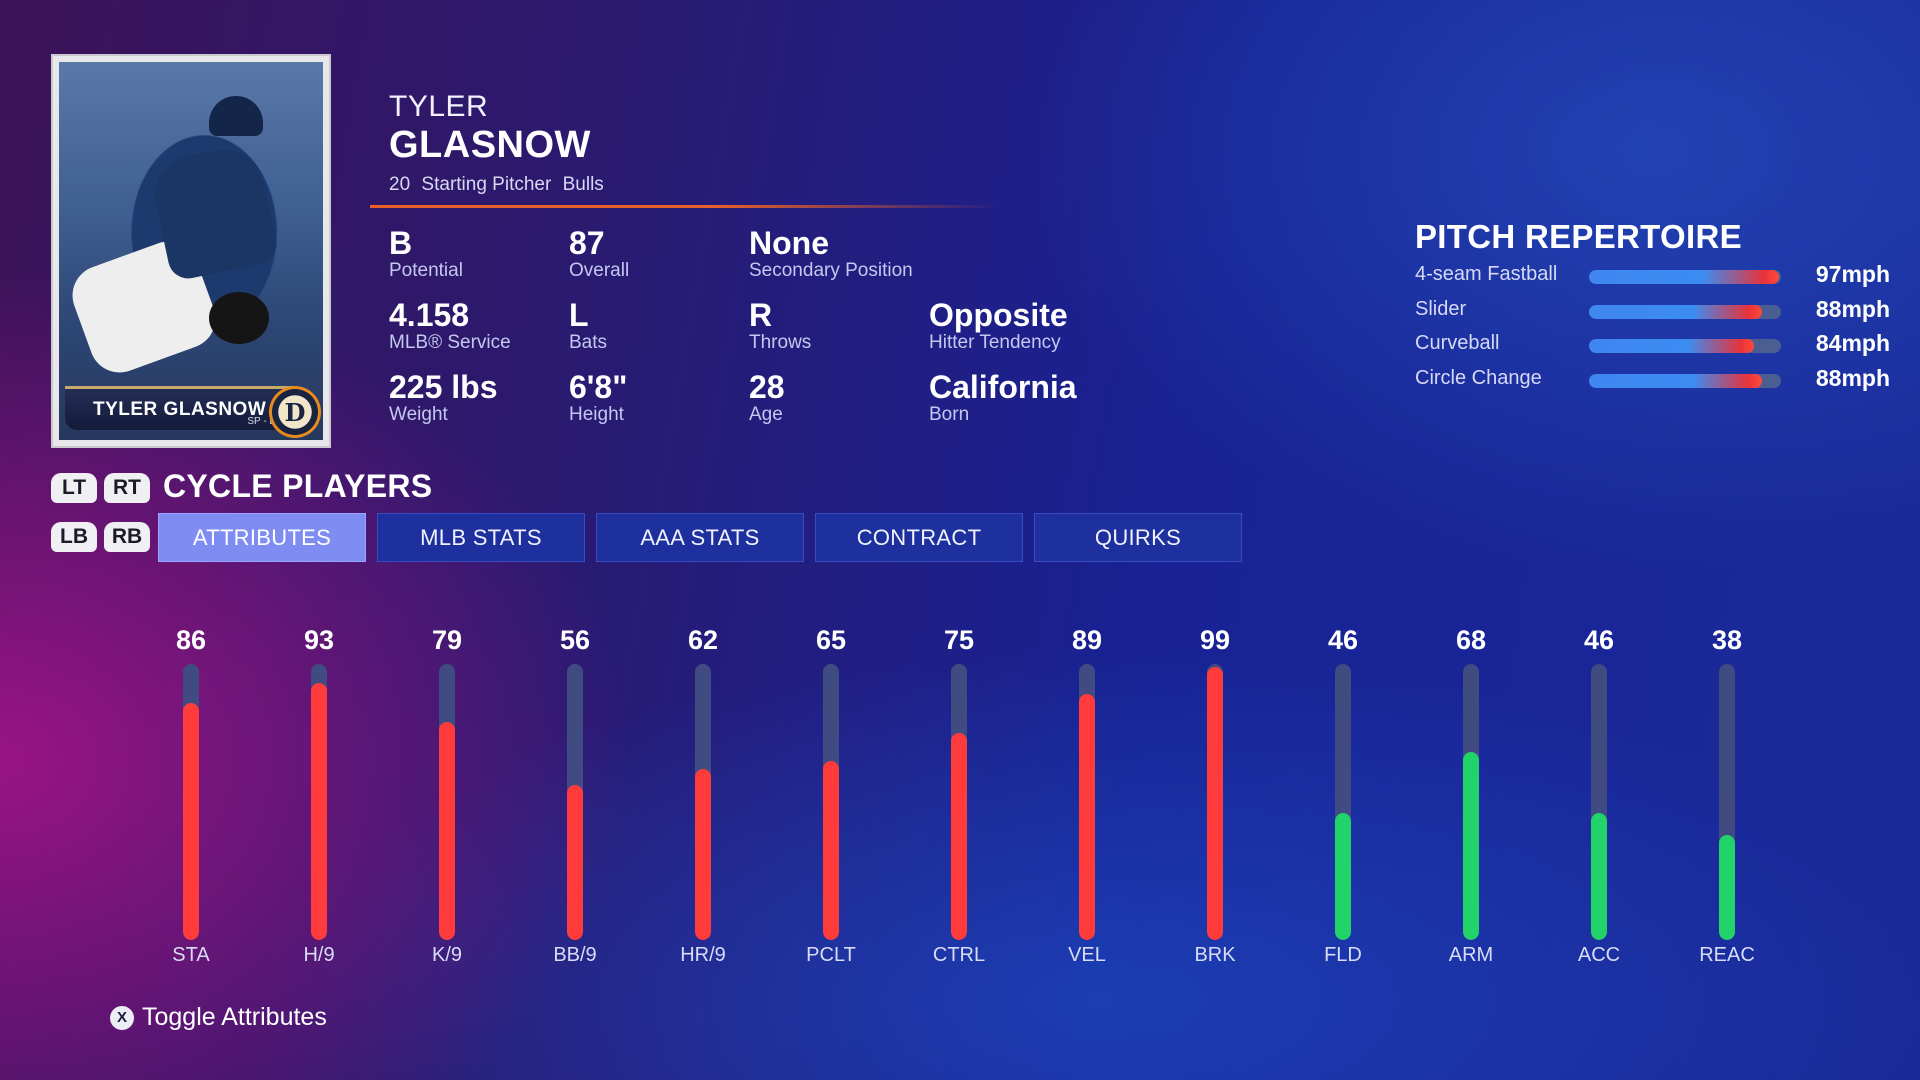 The image size is (1920, 1080). What do you see at coordinates (191, 955) in the screenshot?
I see `attribute-label: STA` at bounding box center [191, 955].